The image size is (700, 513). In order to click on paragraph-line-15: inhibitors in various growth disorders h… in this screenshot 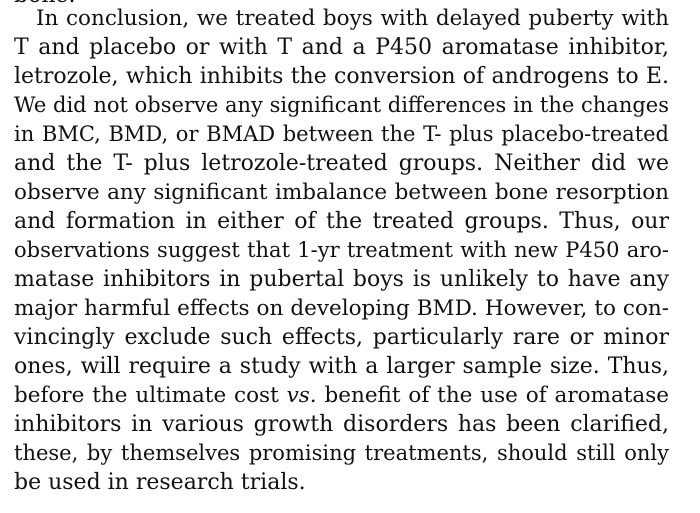, I will do `click(341, 424)`.